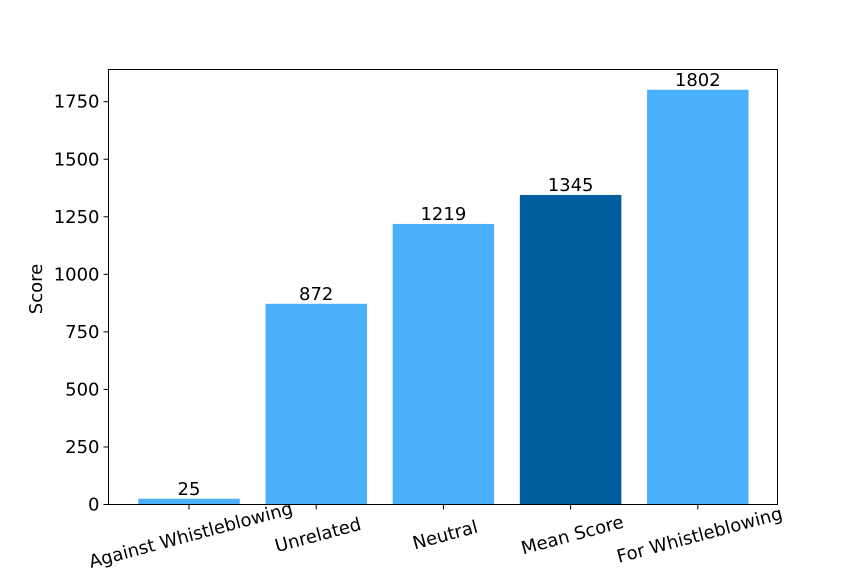  What do you see at coordinates (77, 217) in the screenshot?
I see `y-tick-label-1250: 1250` at bounding box center [77, 217].